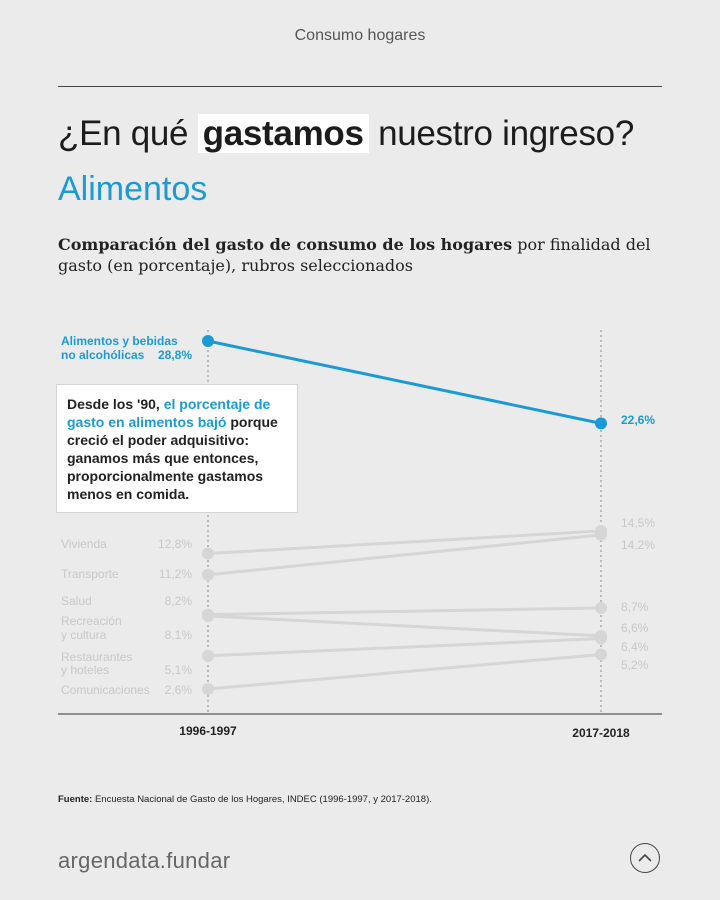 This screenshot has width=720, height=900. Describe the element at coordinates (635, 607) in the screenshot. I see `value-label-salud-end: 8,7%` at that location.